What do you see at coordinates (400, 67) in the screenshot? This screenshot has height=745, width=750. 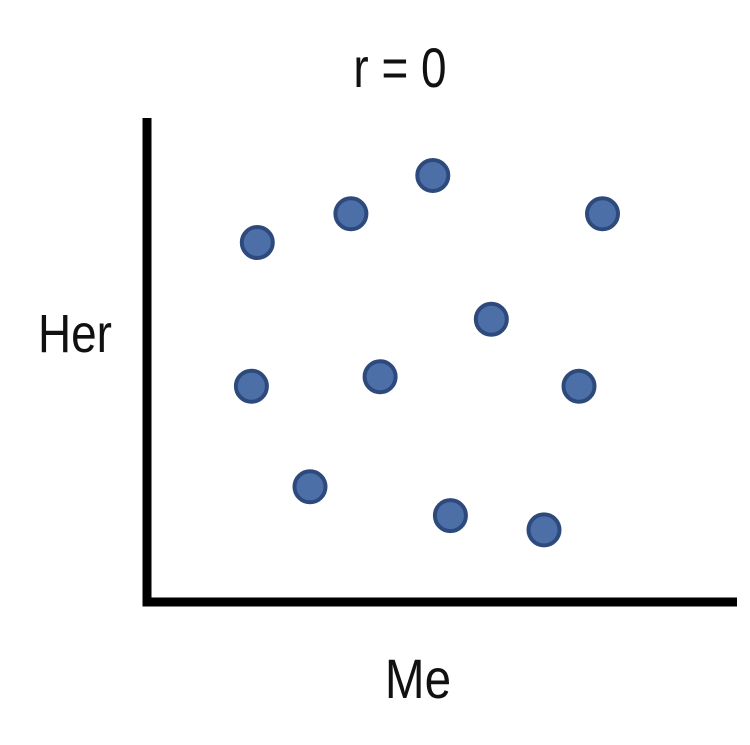 I see `chart-title: r = 0` at bounding box center [400, 67].